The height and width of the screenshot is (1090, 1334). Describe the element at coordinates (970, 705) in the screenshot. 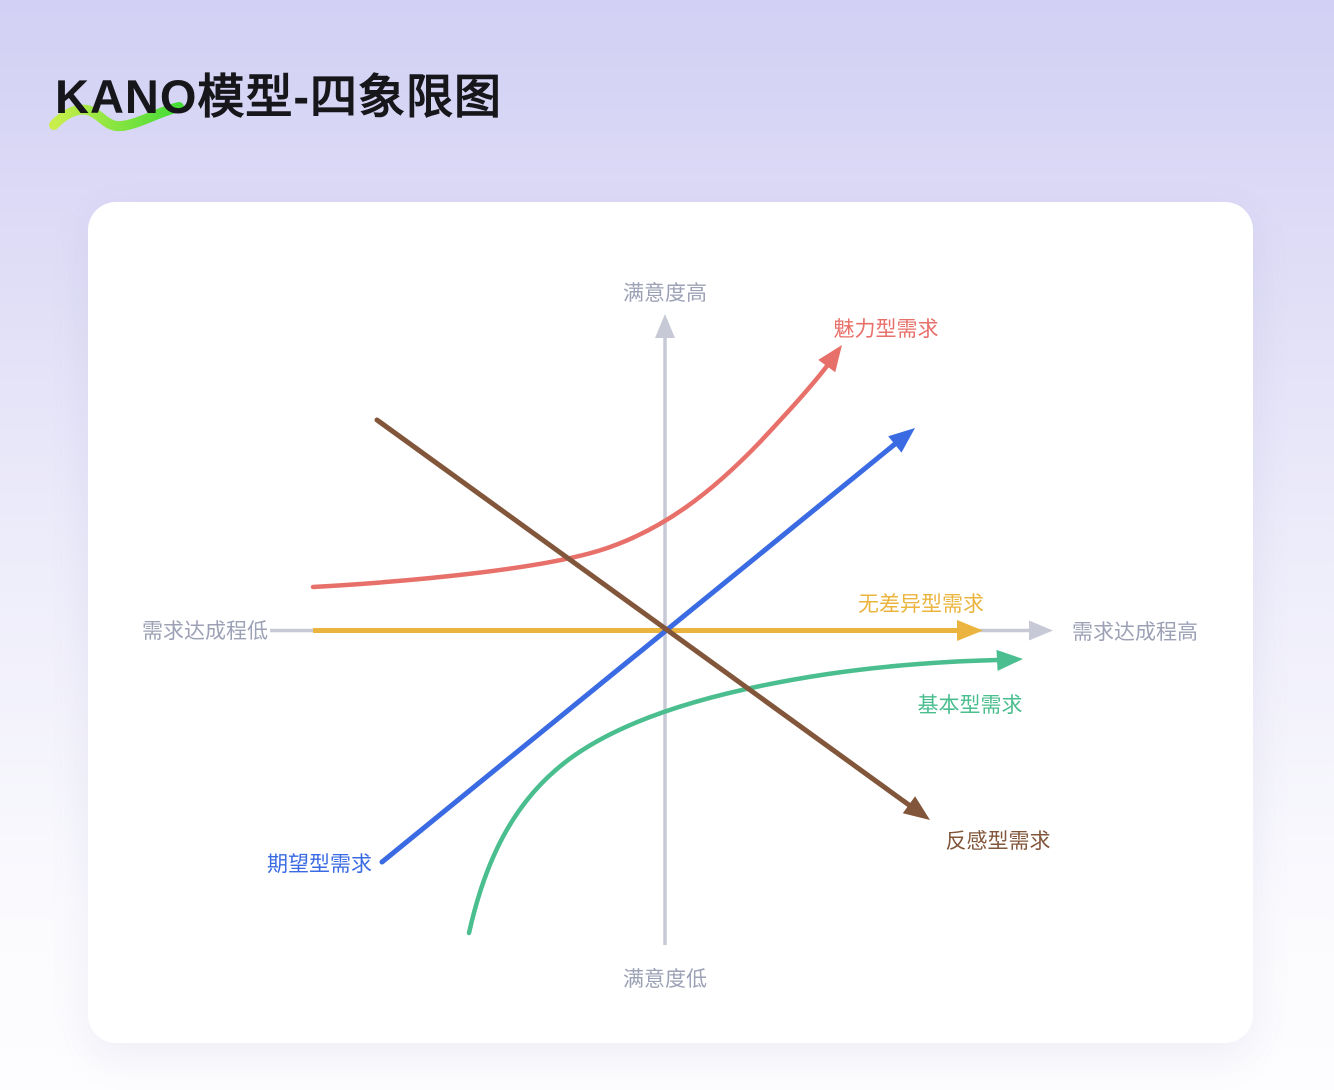

I see `basic-label: 基本型需求` at that location.